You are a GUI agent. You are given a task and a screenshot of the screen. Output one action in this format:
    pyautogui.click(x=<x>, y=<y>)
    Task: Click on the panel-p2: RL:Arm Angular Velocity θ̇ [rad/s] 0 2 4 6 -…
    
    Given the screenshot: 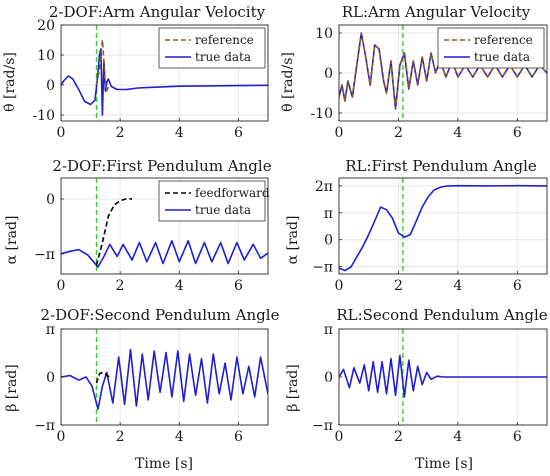 What is the action you would take?
    pyautogui.click(x=414, y=72)
    